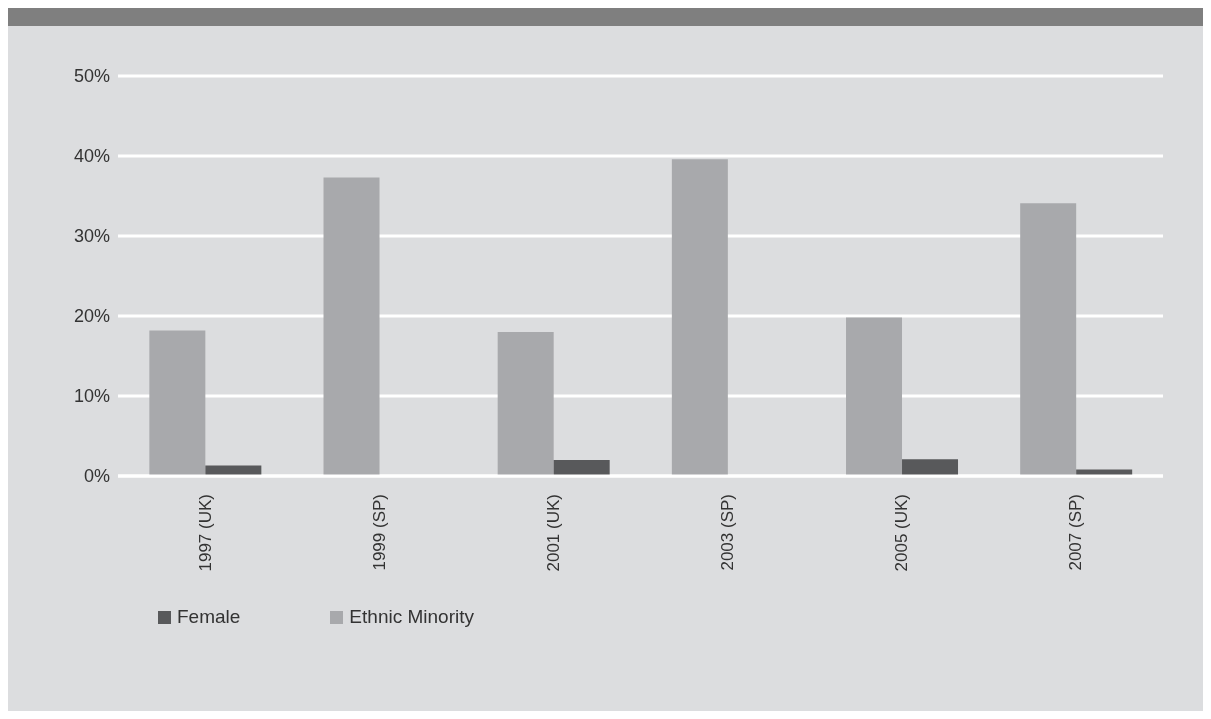 The image size is (1211, 719). Describe the element at coordinates (728, 532) in the screenshot. I see `x-tick-label: 2003 (SP)` at that location.